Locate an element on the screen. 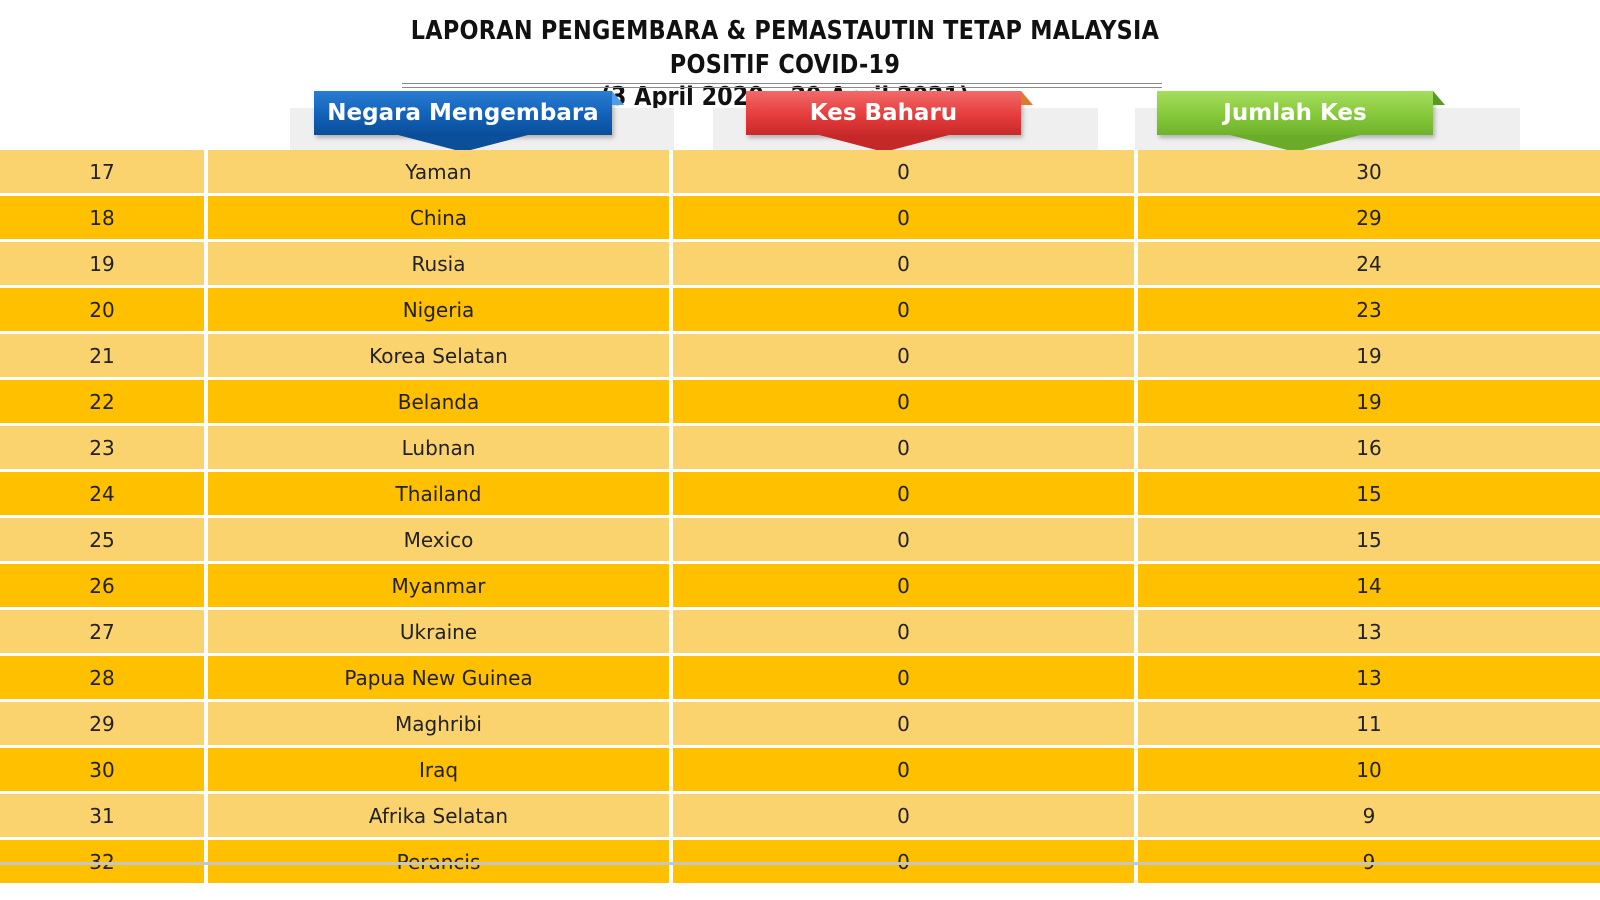 This screenshot has width=1600, height=900. row-number: 31 is located at coordinates (104, 815).